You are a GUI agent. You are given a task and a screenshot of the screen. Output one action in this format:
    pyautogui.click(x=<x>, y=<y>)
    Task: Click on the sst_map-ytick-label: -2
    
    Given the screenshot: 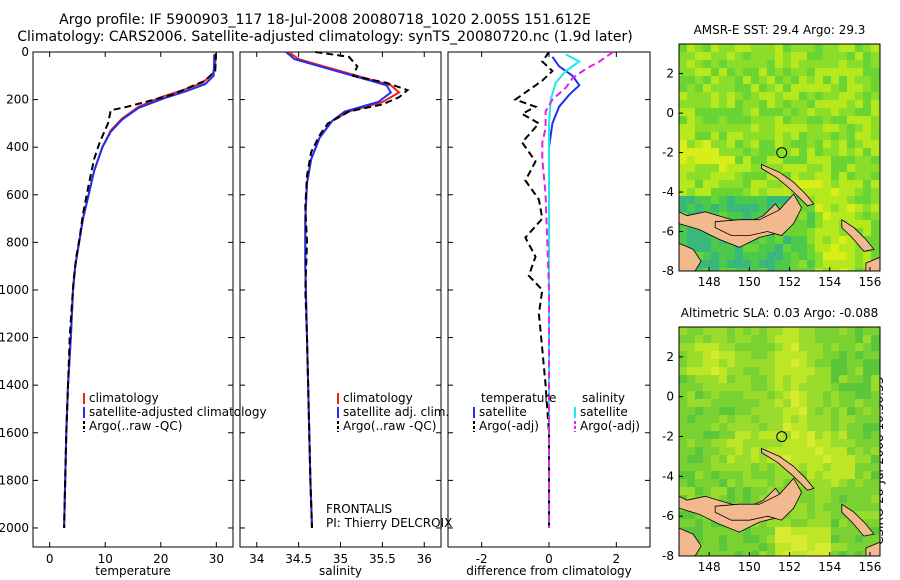 What is the action you would take?
    pyautogui.click(x=668, y=153)
    